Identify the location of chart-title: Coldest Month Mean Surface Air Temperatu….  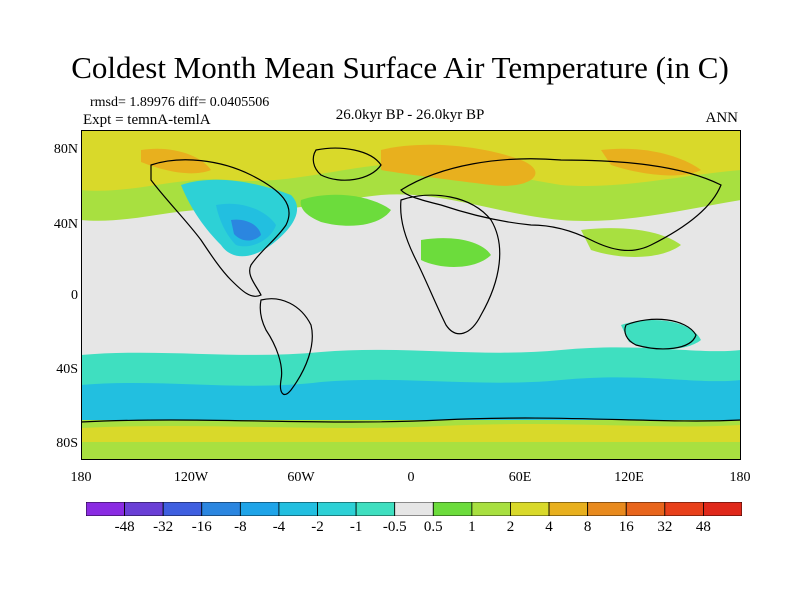
(400, 67).